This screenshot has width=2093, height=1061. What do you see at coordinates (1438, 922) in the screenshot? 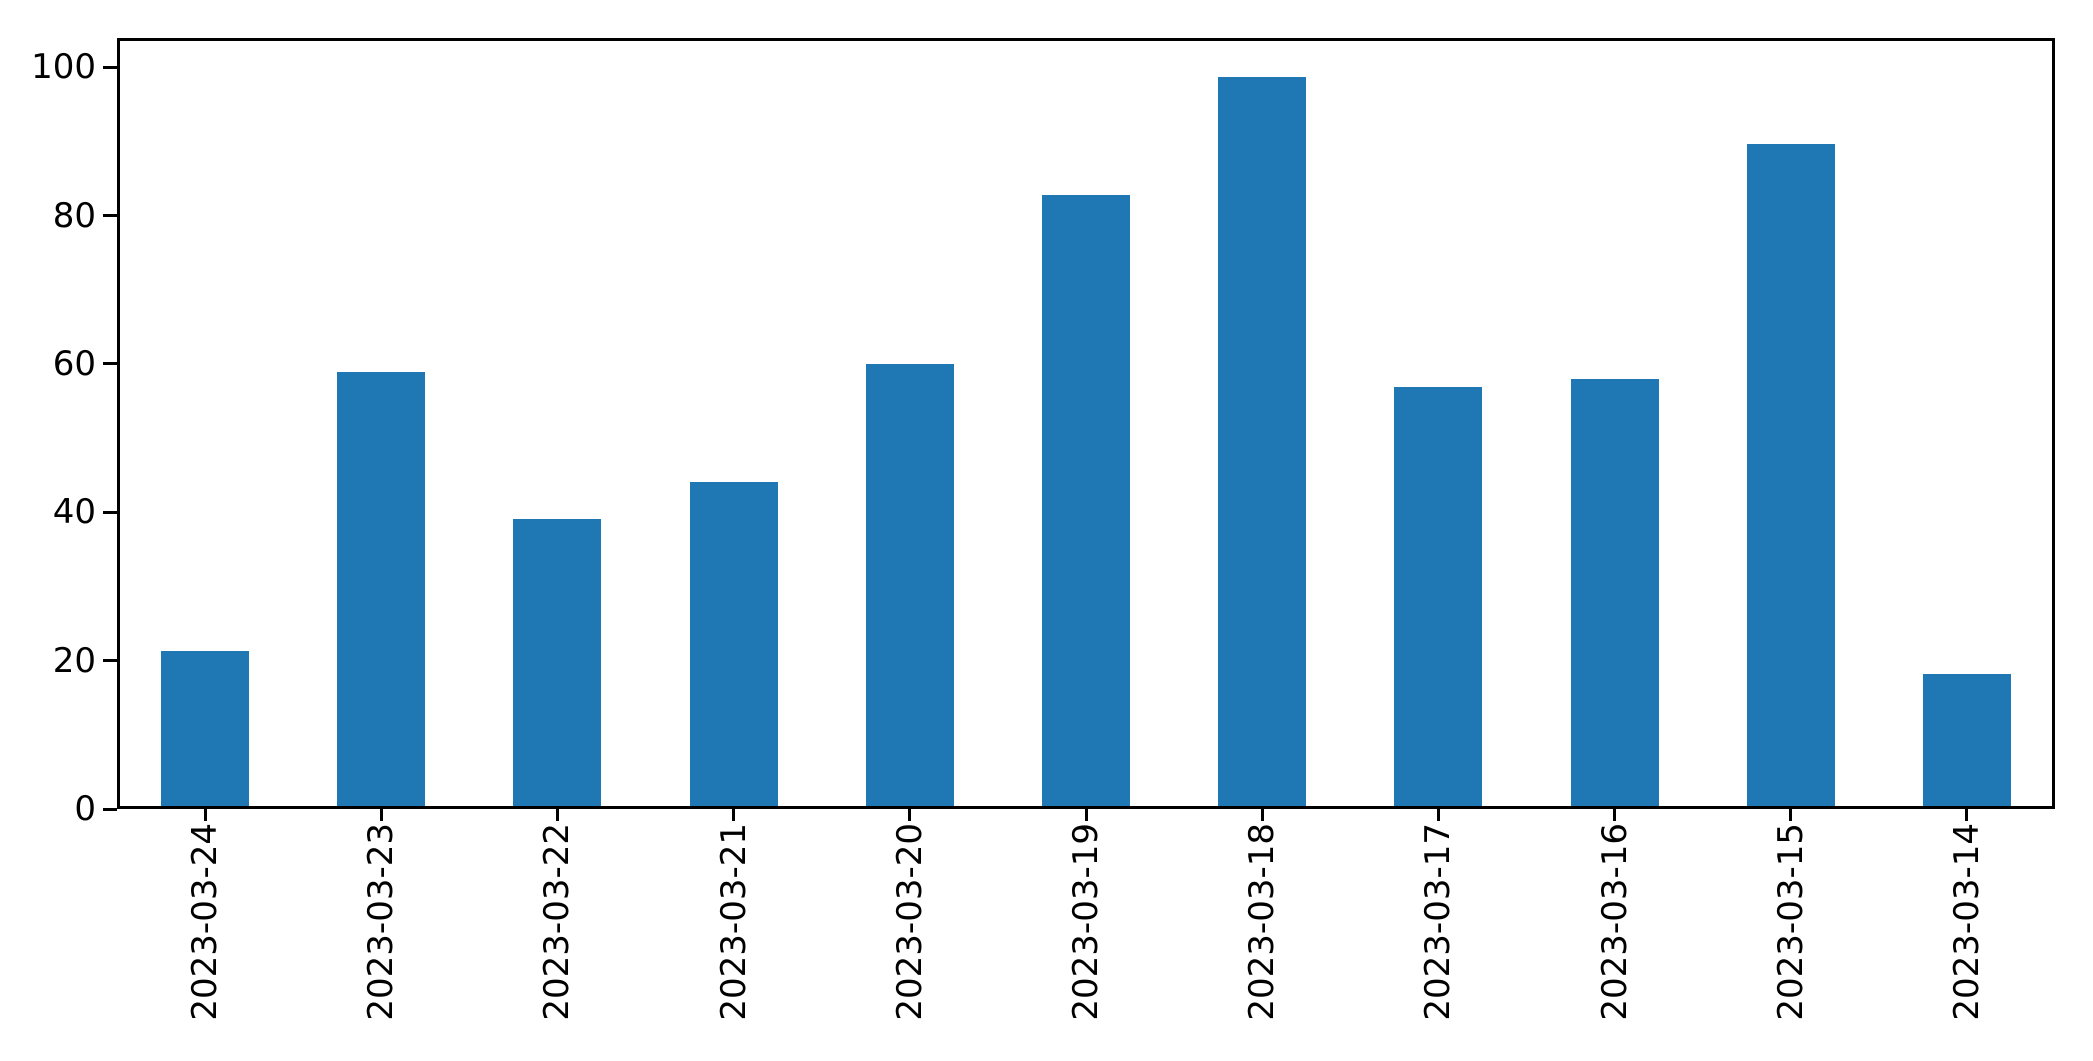
I see `x-tick-label: 2023-03-17` at bounding box center [1438, 922].